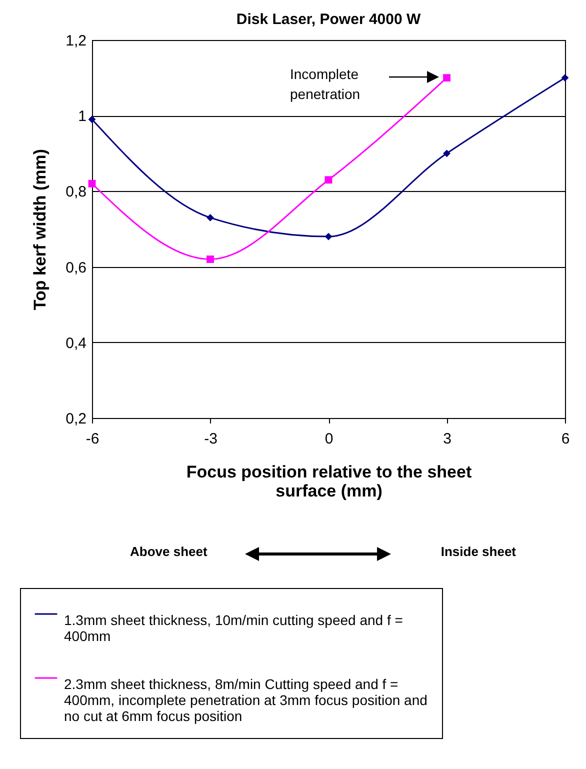 This screenshot has width=586, height=769. I want to click on y-tick-label: 0,8, so click(76, 192).